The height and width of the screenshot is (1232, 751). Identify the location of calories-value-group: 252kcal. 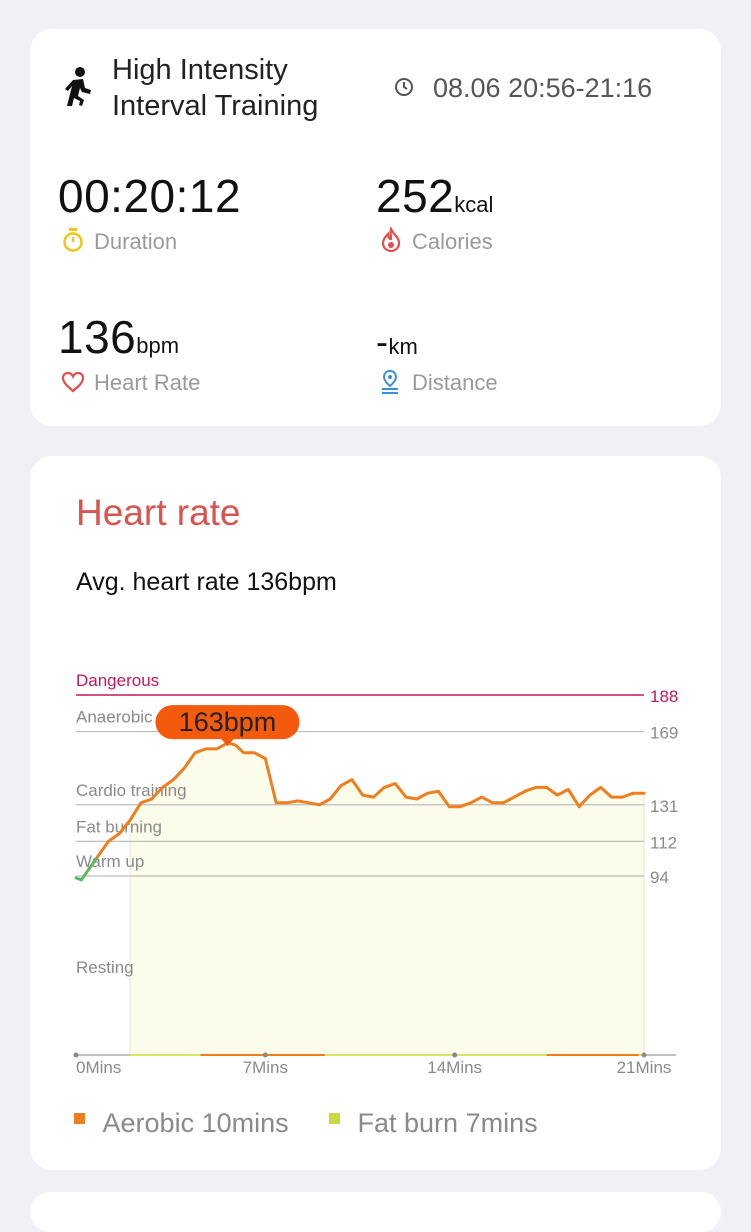
(434, 196).